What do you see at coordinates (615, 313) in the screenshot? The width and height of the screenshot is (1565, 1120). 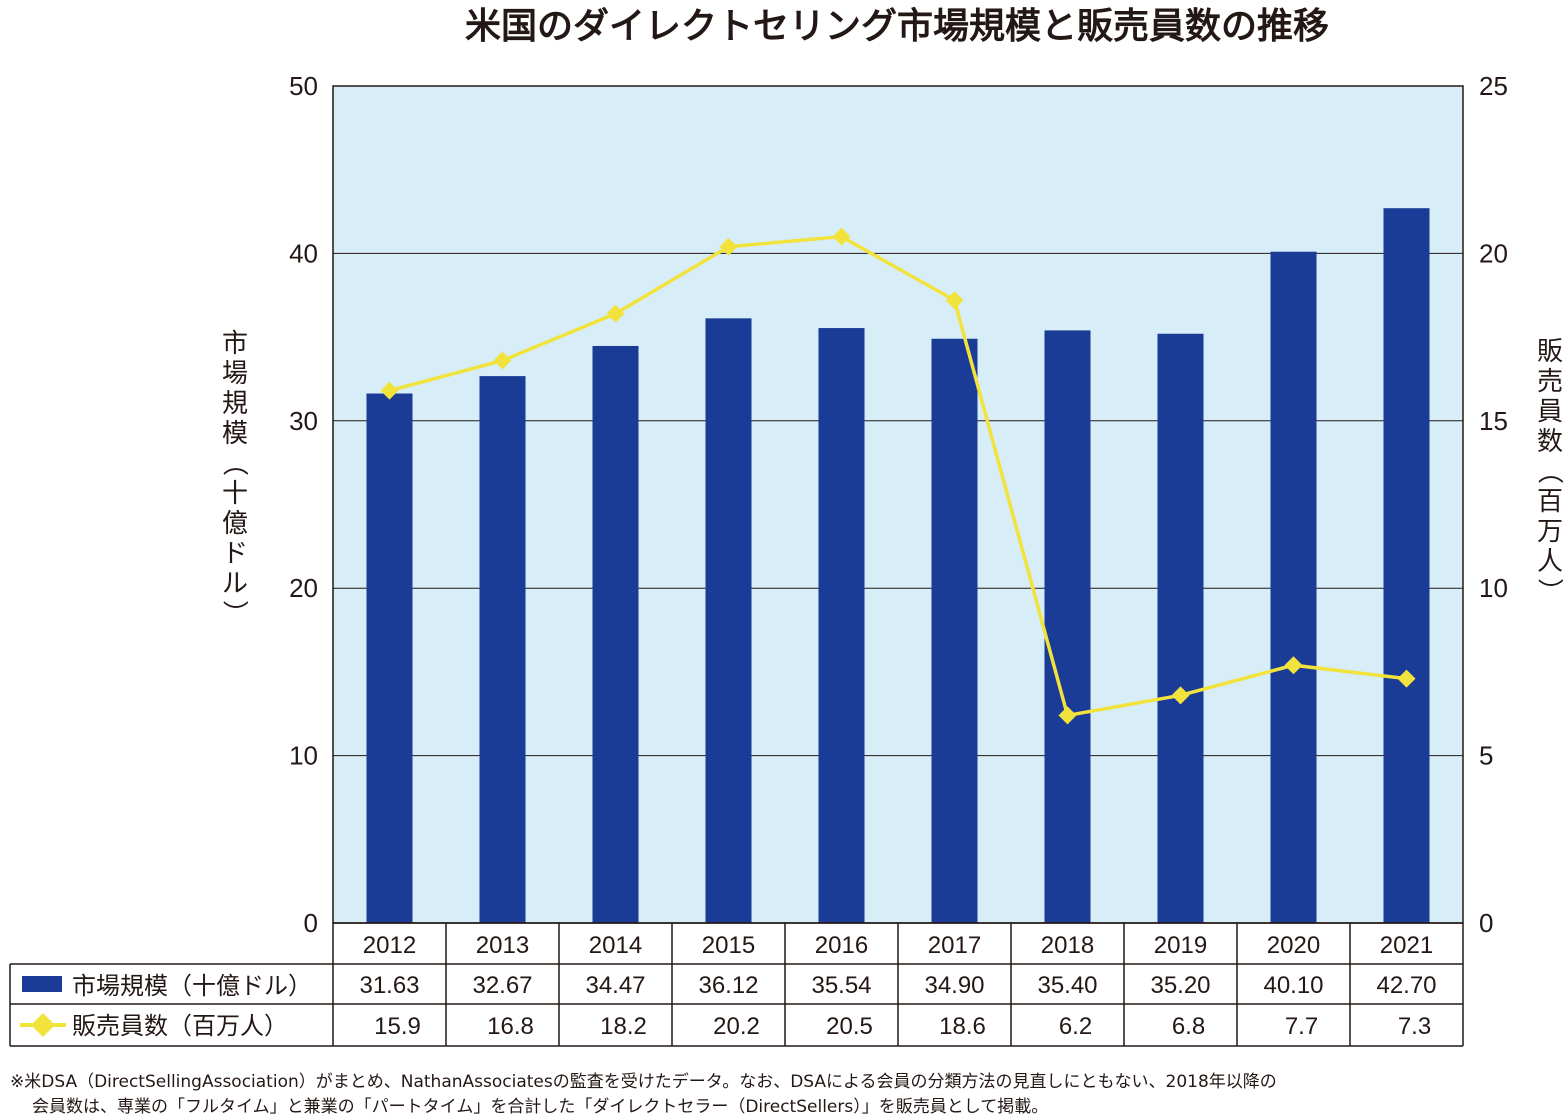 I see `line-marker-2014` at bounding box center [615, 313].